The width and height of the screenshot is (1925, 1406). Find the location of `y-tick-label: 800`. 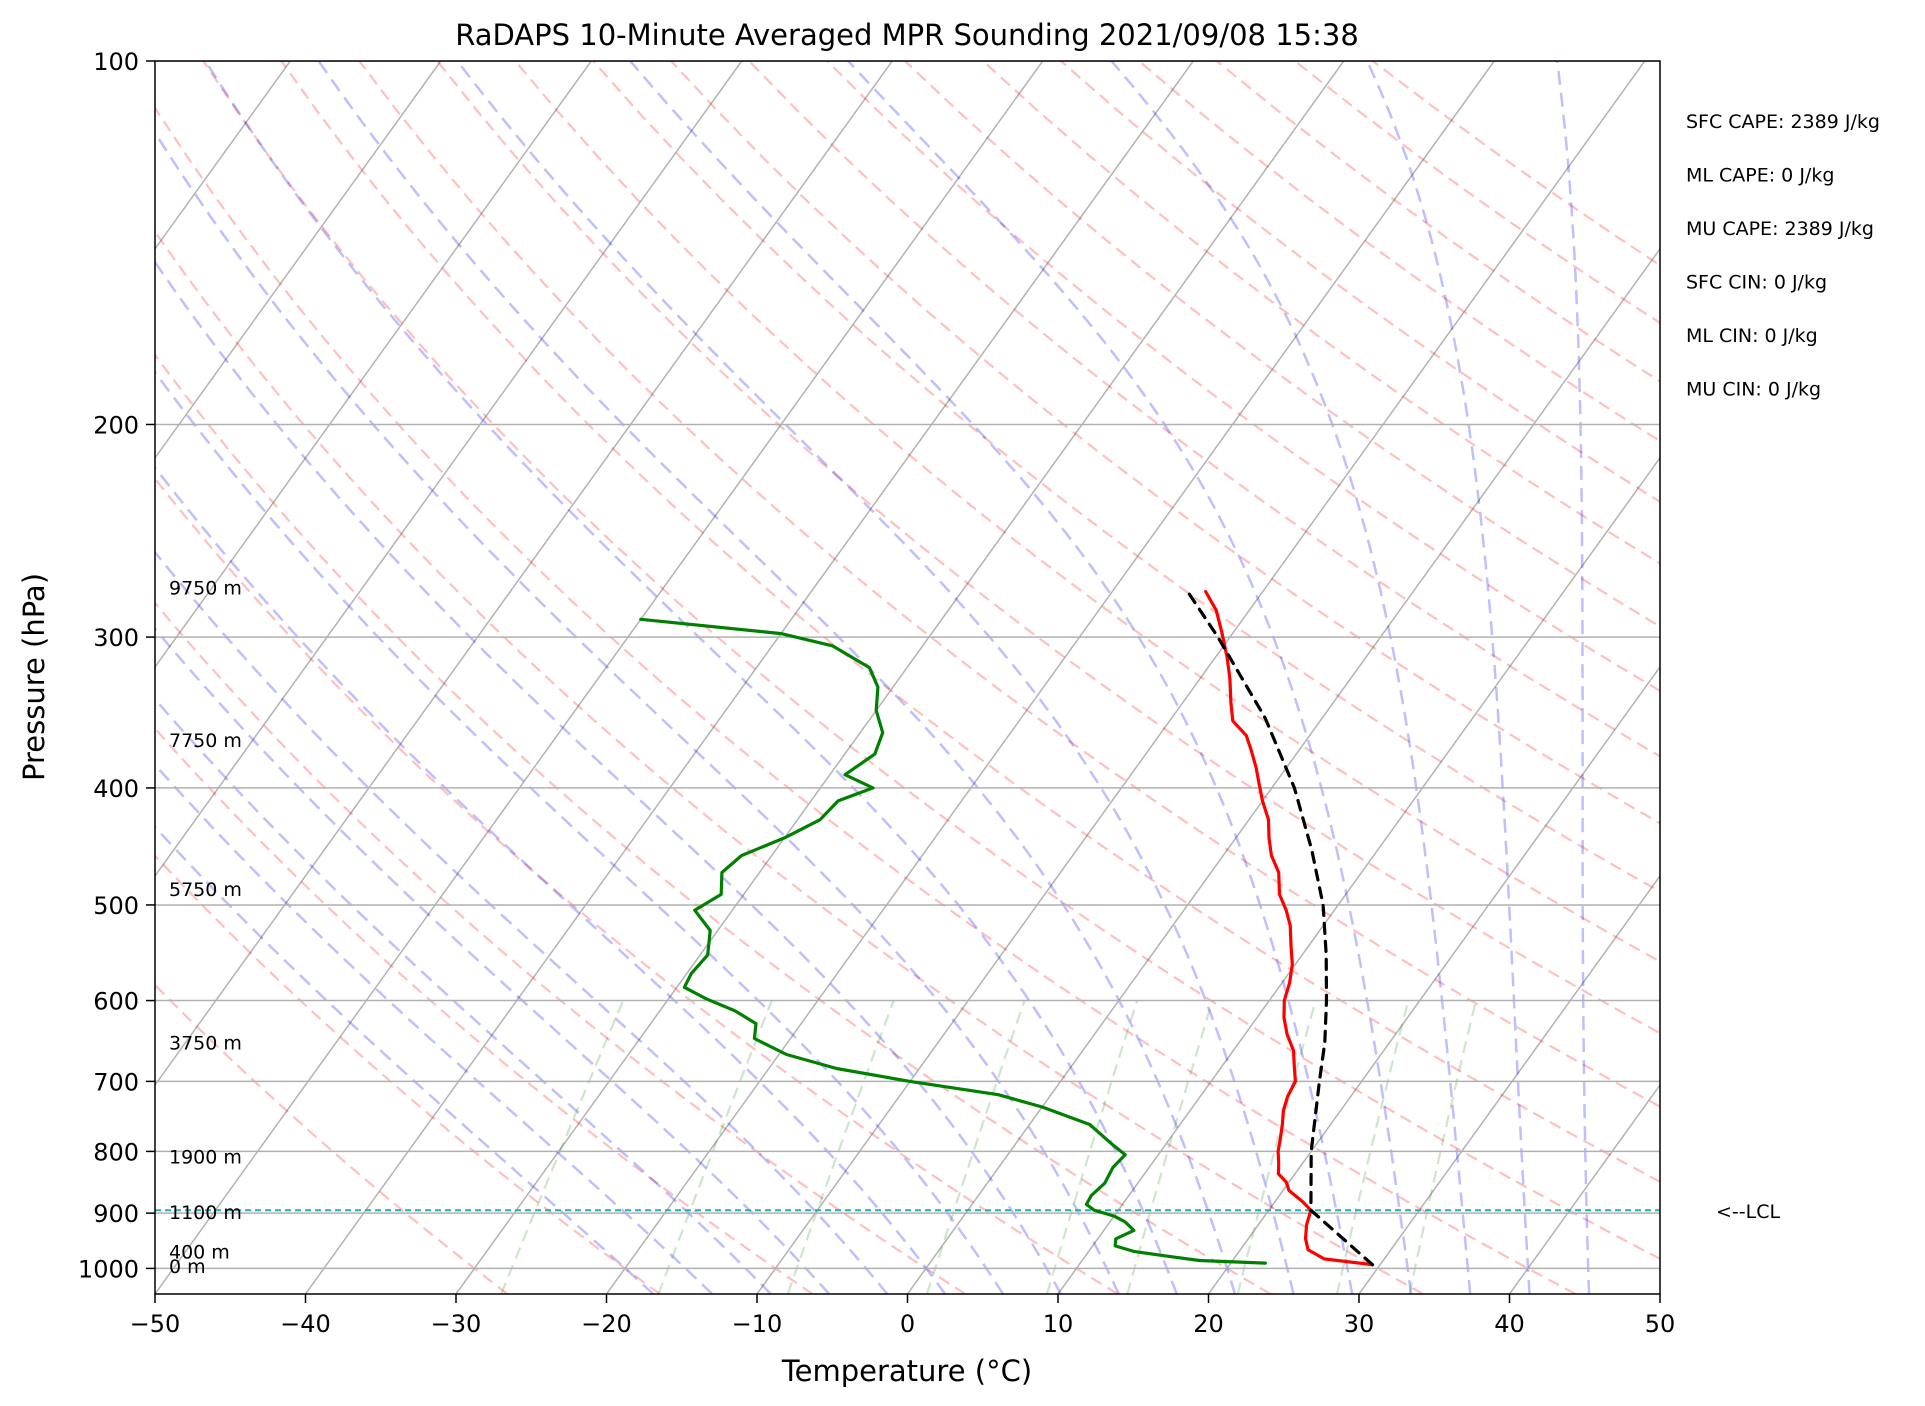

y-tick-label: 800 is located at coordinates (116, 1152).